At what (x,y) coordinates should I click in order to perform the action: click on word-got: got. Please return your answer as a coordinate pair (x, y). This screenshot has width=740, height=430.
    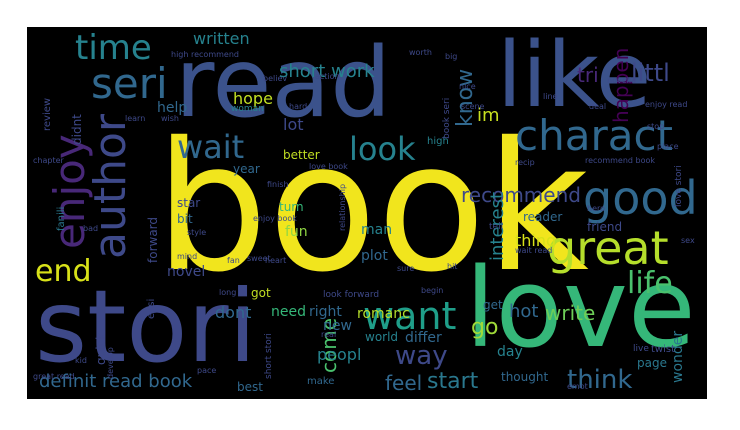
    Looking at the image, I should click on (261, 293).